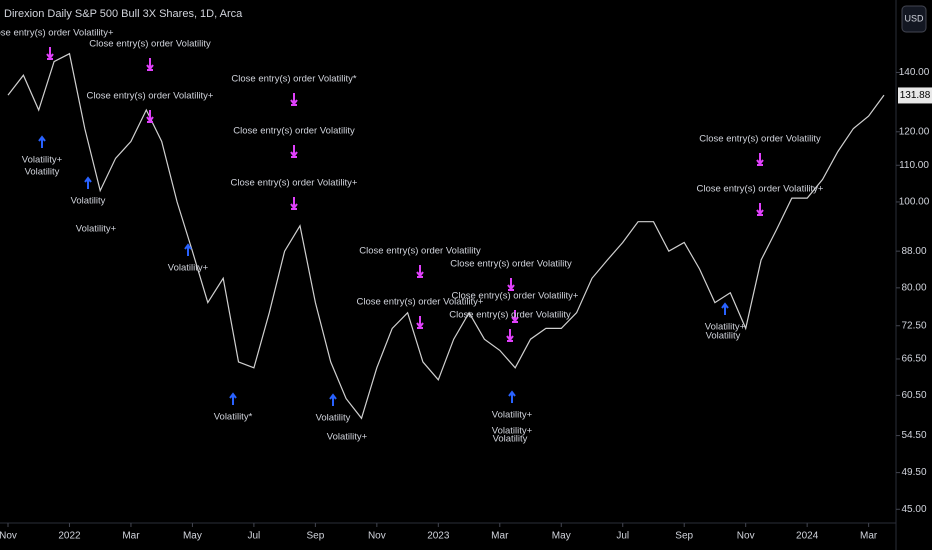  I want to click on x-tick-label: 2022, so click(69, 536).